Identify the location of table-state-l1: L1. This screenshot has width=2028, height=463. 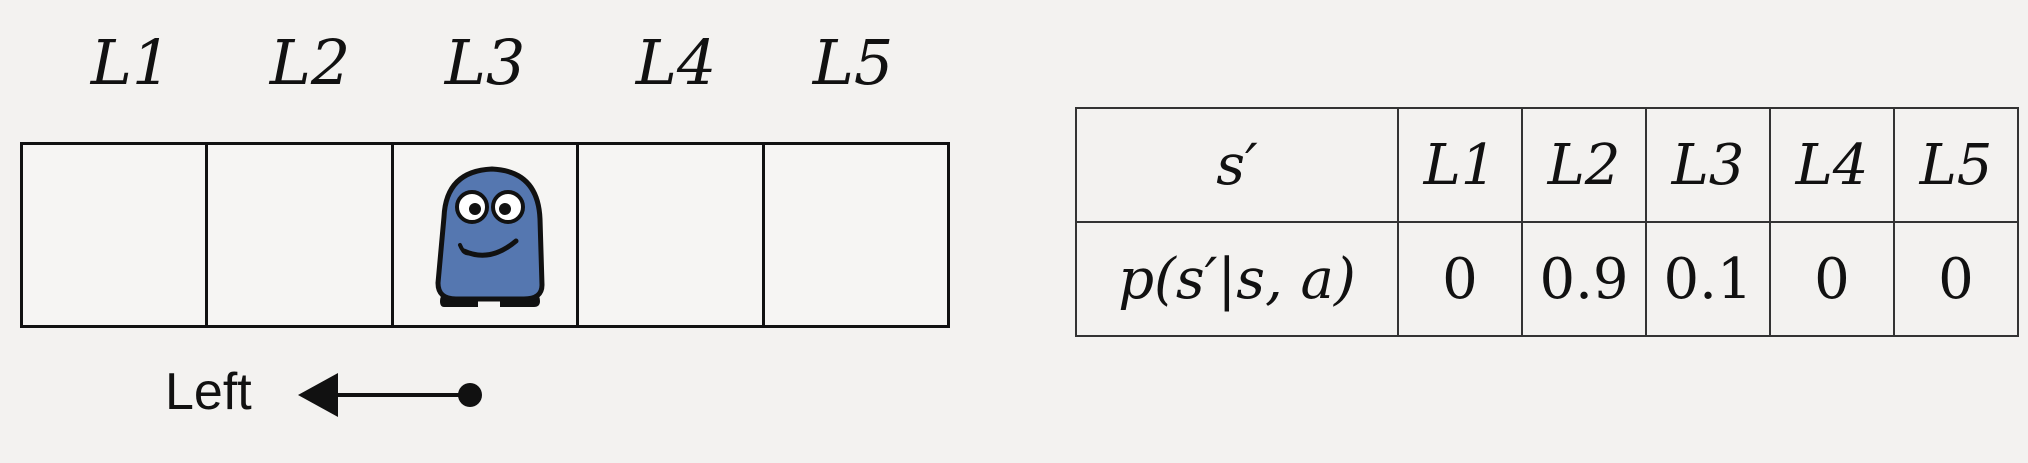
(1460, 165).